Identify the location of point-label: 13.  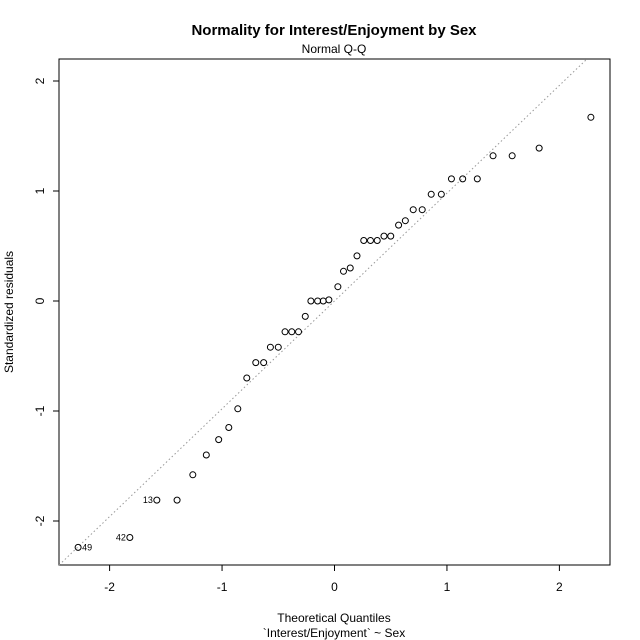
(148, 500).